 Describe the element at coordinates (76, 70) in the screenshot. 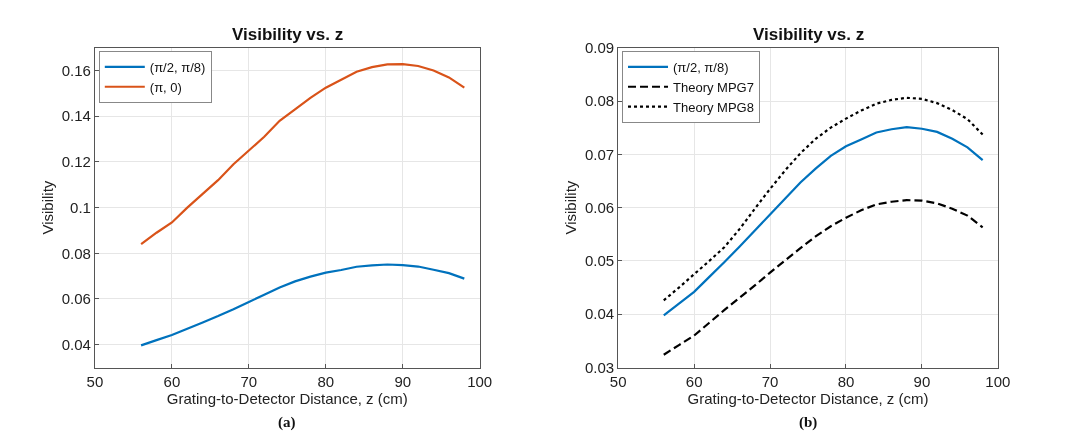

I see `y-tick-label: 0.16` at that location.